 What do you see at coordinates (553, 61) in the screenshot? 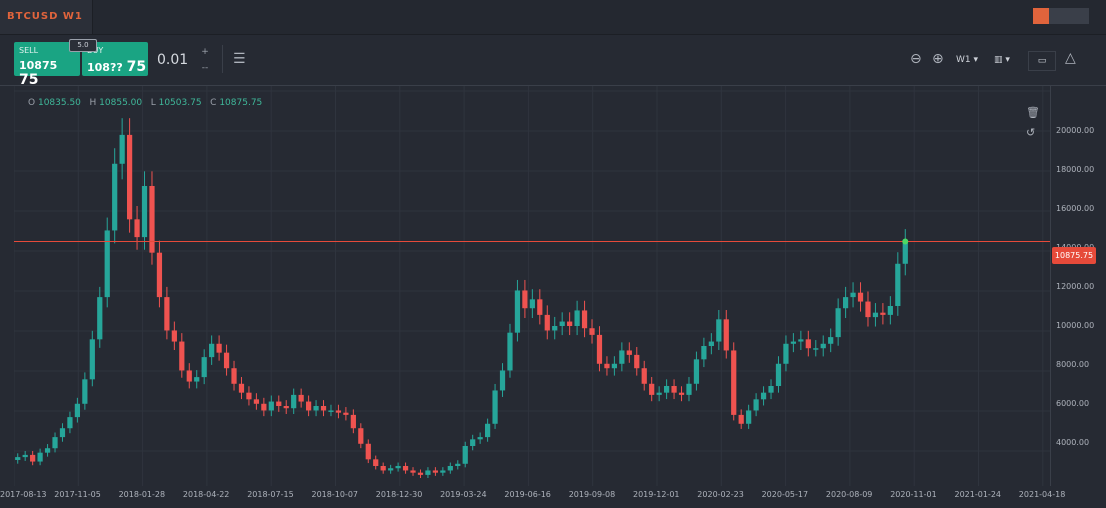
I see `trading-toolbar: SELL 10875 75 BUY 108?? 75 5.0` at bounding box center [553, 61].